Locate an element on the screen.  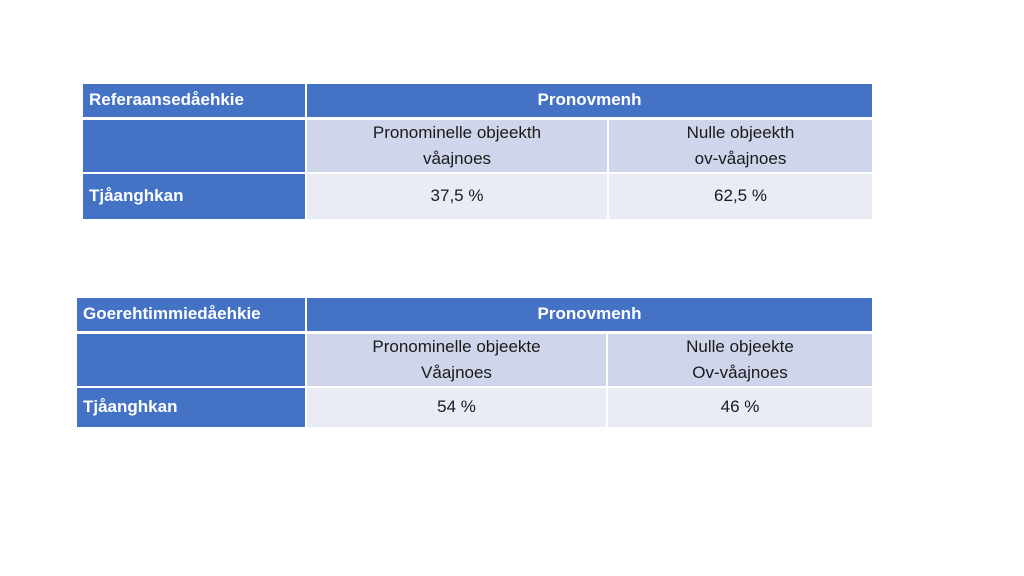
subheader-cell: Pronominelle objeekte Våajnoes is located at coordinates (457, 360).